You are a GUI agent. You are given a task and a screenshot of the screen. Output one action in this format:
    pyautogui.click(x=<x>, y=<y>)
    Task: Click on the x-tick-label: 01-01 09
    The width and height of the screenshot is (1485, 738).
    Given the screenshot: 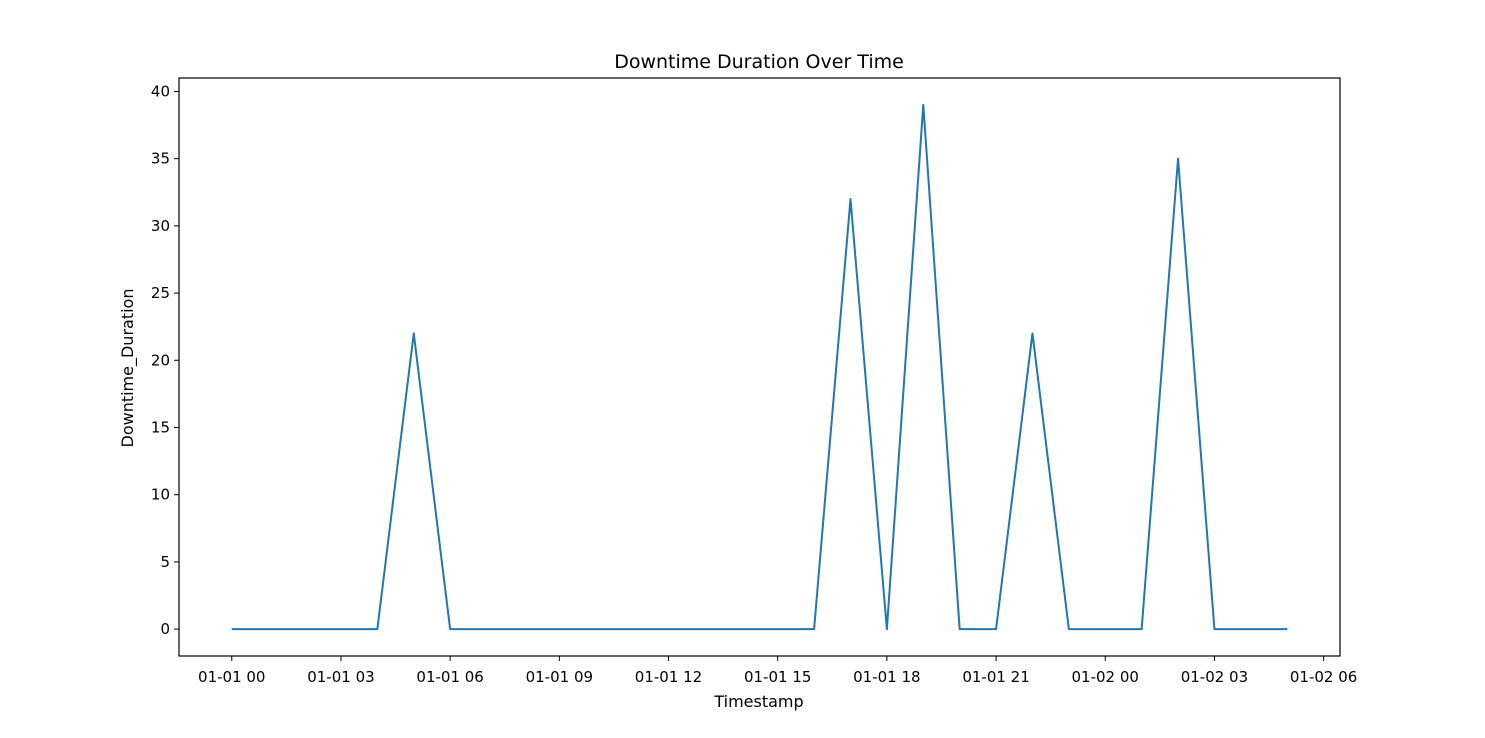 What is the action you would take?
    pyautogui.click(x=559, y=677)
    